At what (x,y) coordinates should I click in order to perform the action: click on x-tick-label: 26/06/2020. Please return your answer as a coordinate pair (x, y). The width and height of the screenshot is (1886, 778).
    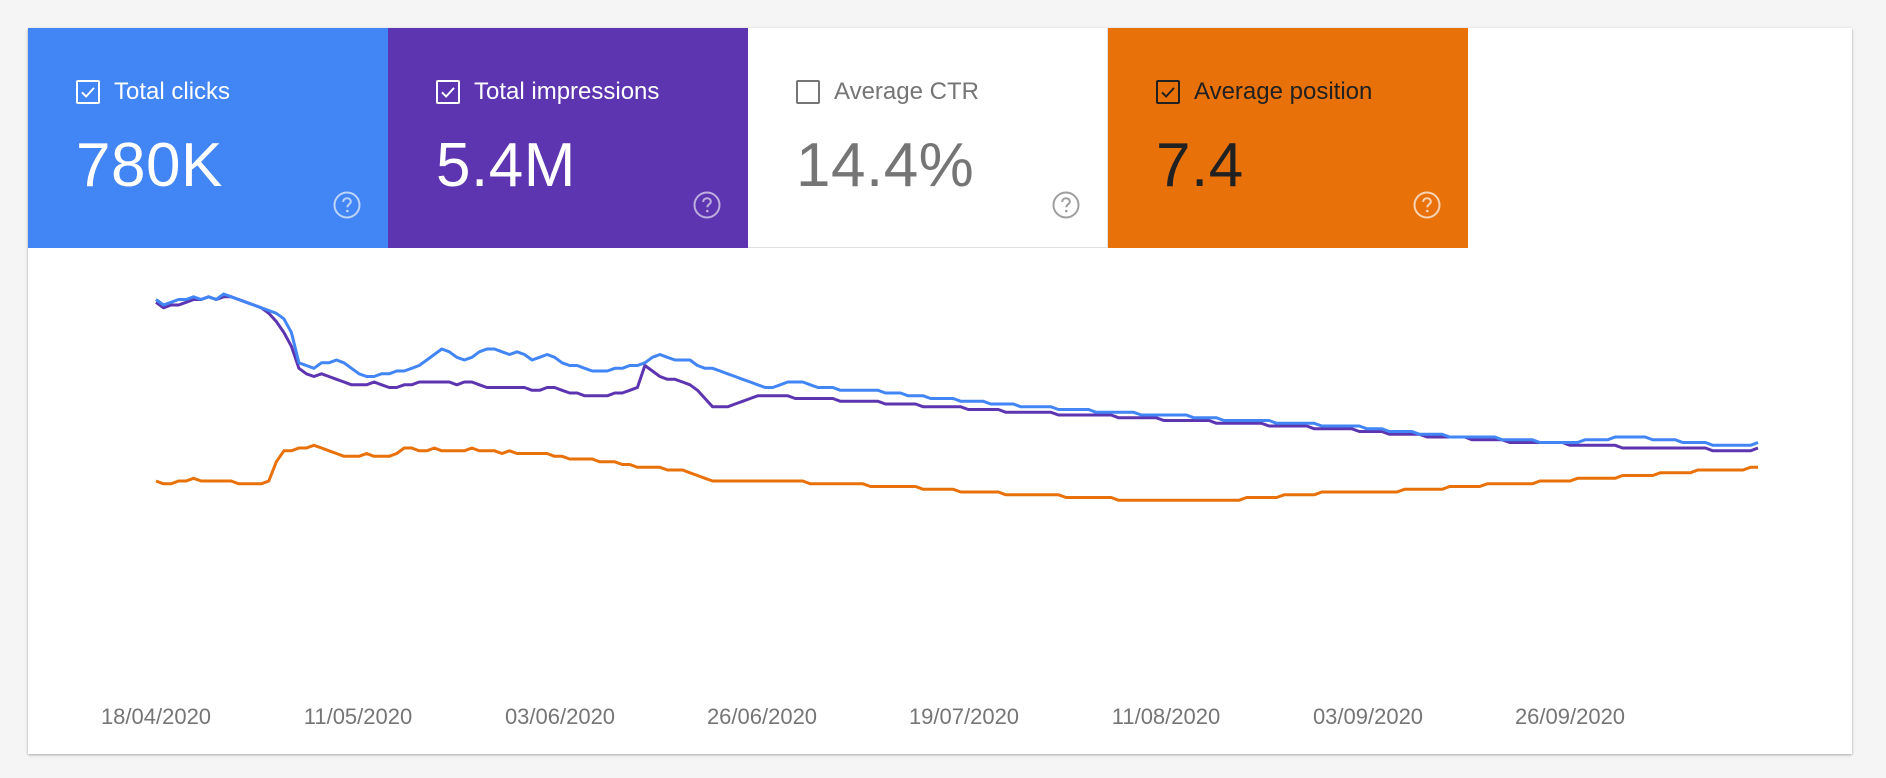
    Looking at the image, I should click on (762, 716).